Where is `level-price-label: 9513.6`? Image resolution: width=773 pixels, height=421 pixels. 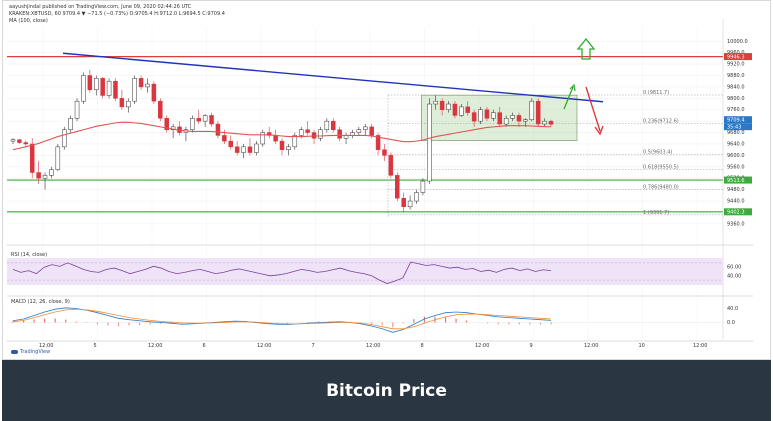
level-price-label: 9513.6 is located at coordinates (736, 181).